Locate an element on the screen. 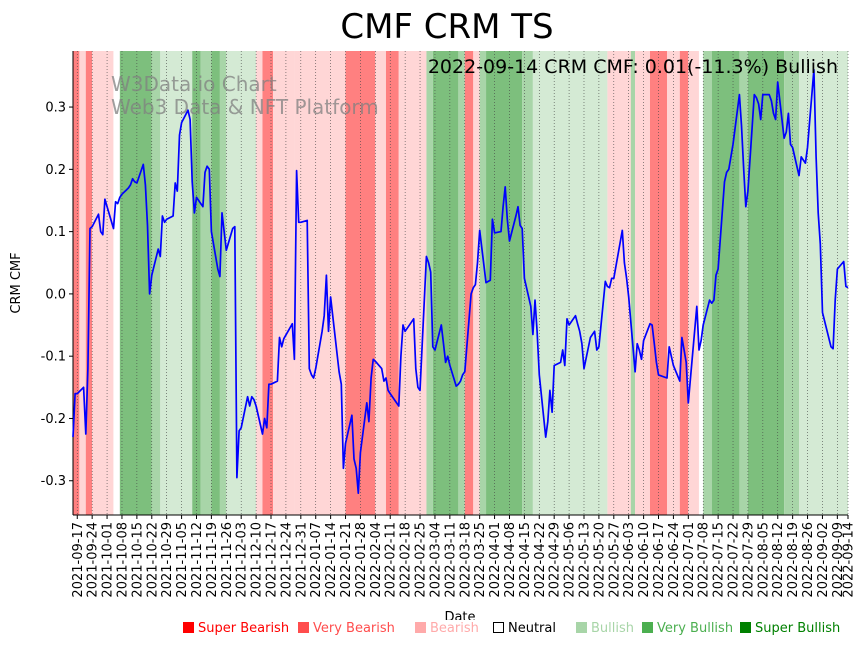 The width and height of the screenshot is (867, 646). x-tick-label-30: 2022-04-15 is located at coordinates (525, 560).